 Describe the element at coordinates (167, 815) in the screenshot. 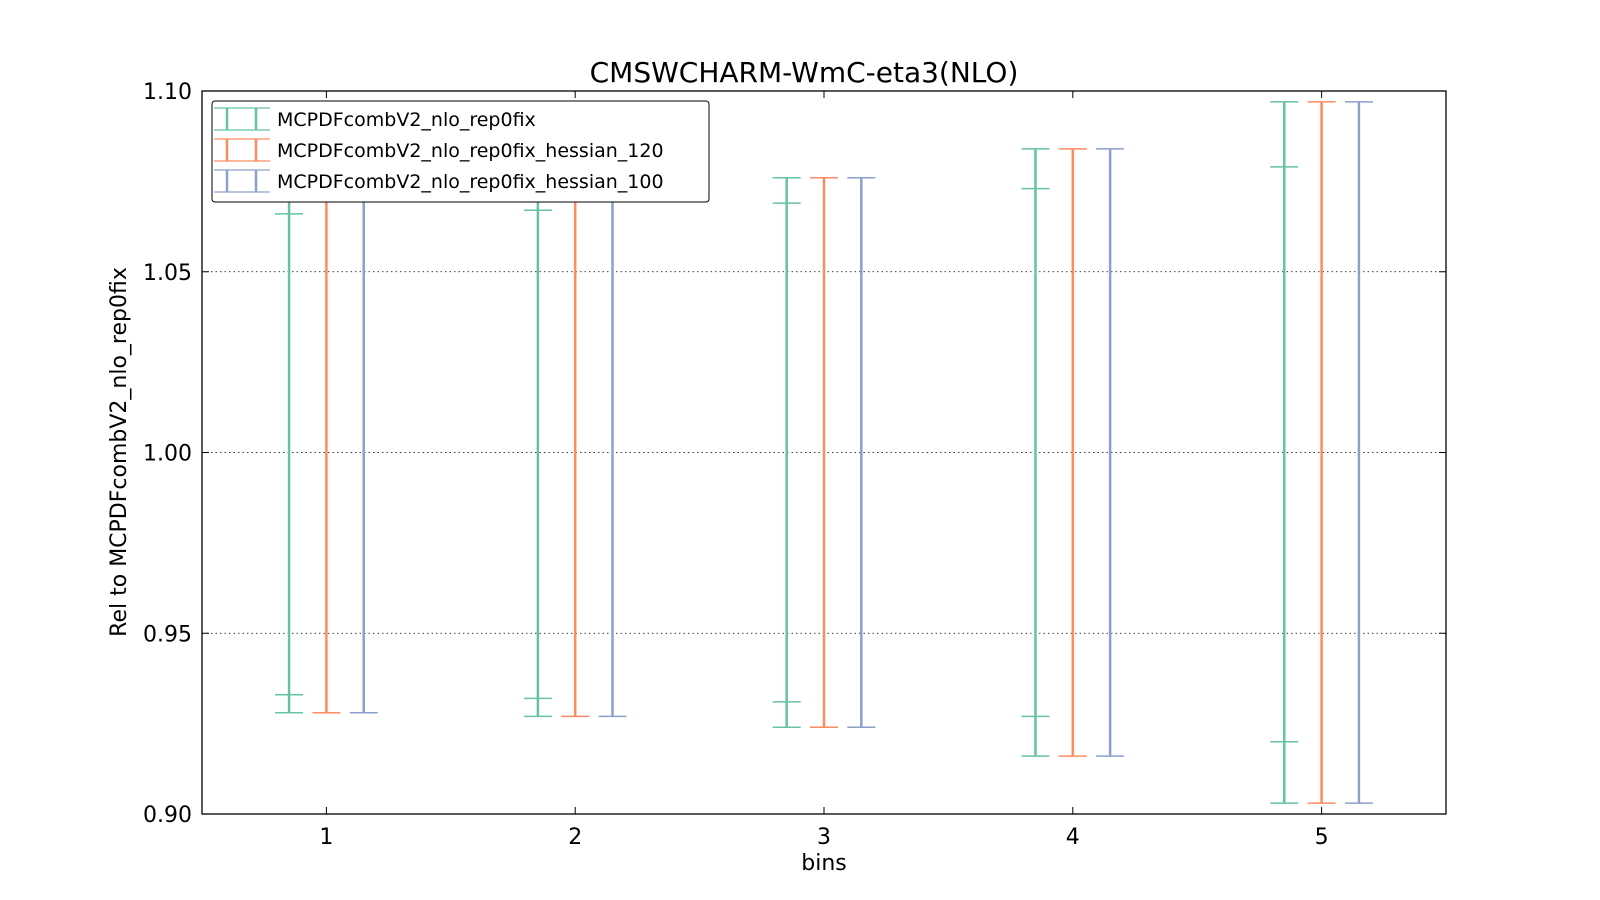

I see `y-tick-label: 0.90` at that location.